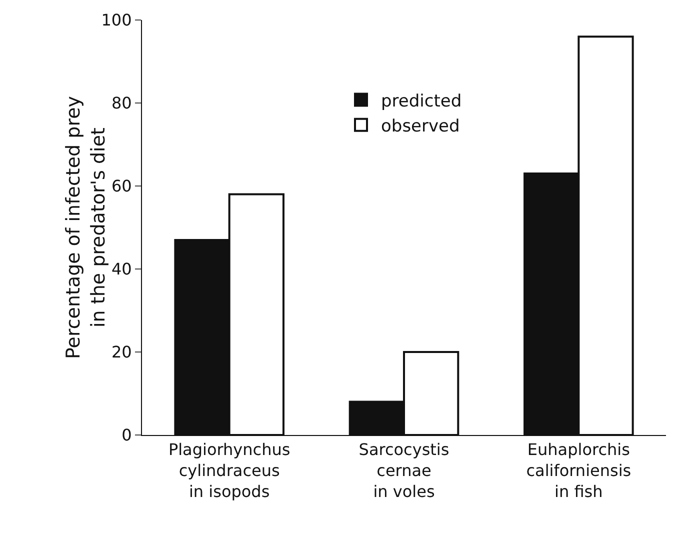 The height and width of the screenshot is (545, 686). Describe the element at coordinates (121, 103) in the screenshot. I see `y-tick-label: 80` at that location.